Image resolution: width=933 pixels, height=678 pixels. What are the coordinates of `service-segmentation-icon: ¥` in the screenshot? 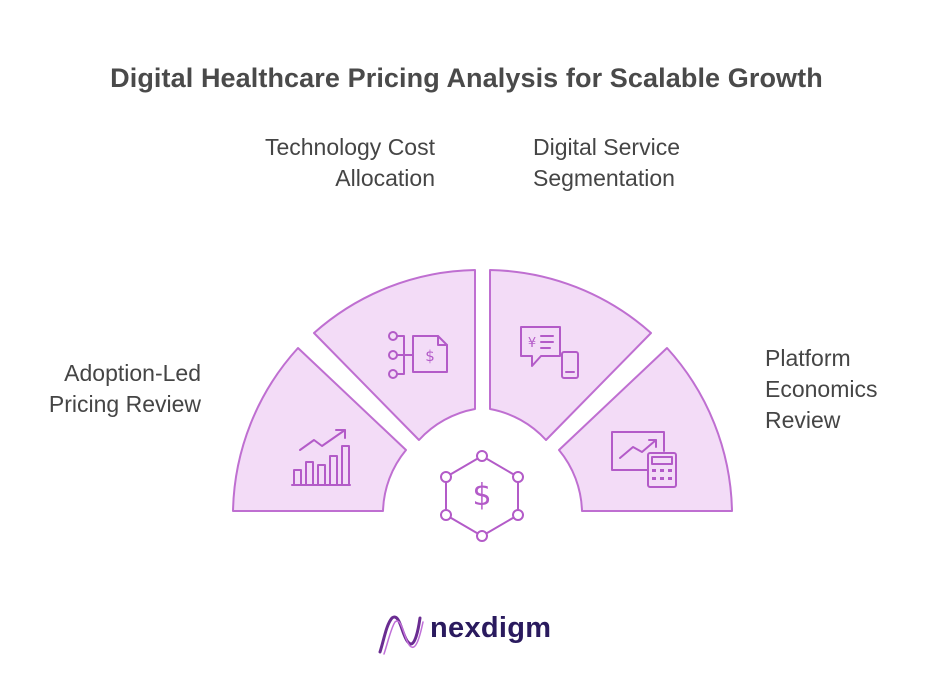 It's located at (549, 352).